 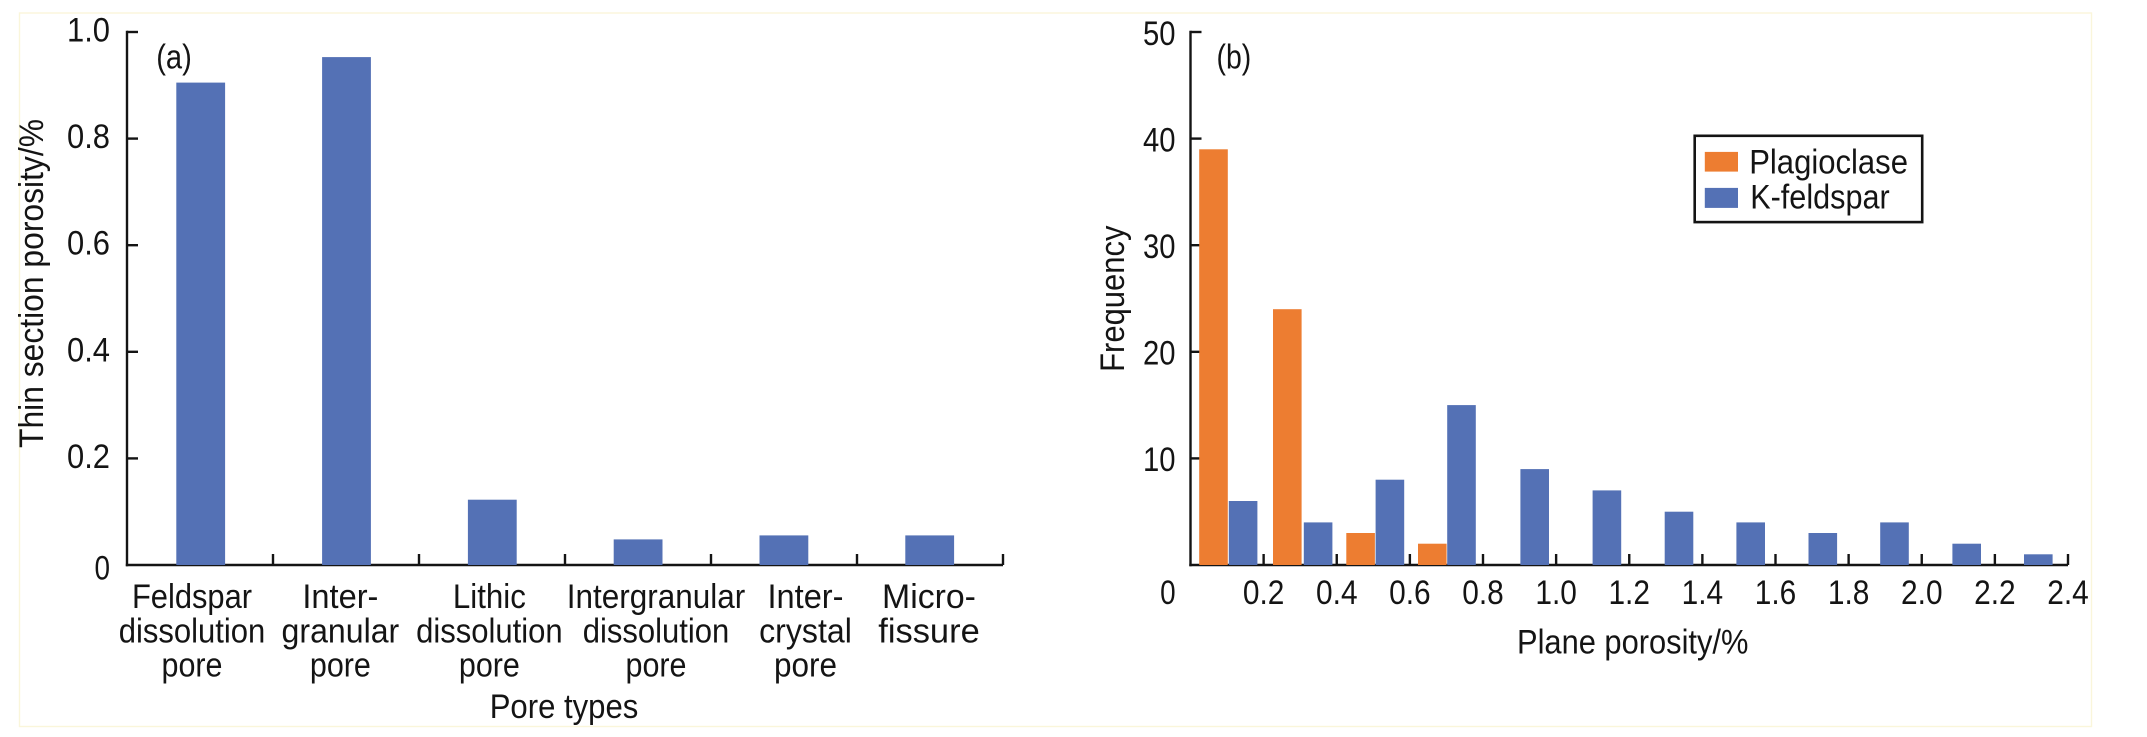 What do you see at coordinates (341, 632) in the screenshot?
I see `svg-text: granular` at bounding box center [341, 632].